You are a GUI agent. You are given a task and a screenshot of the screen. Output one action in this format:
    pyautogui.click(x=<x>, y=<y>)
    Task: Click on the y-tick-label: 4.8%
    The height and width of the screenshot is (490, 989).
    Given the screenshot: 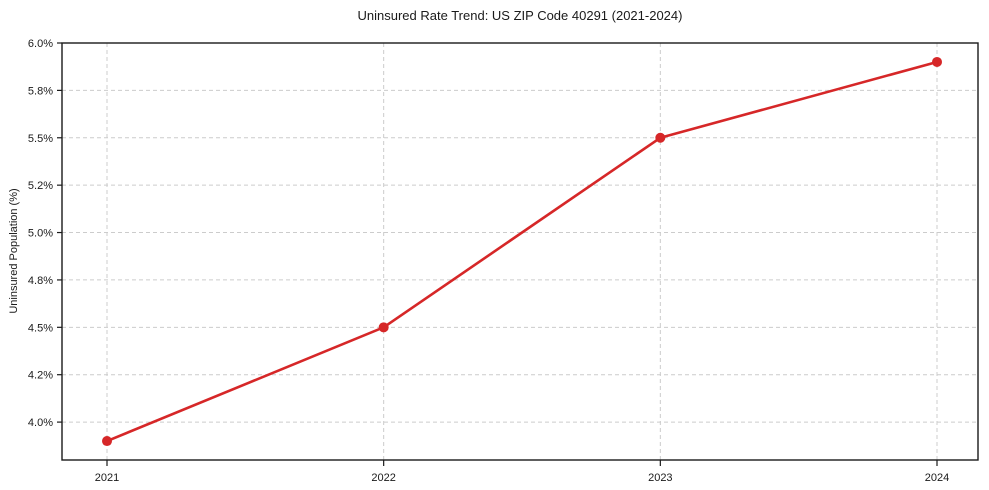 What is the action you would take?
    pyautogui.click(x=40, y=281)
    